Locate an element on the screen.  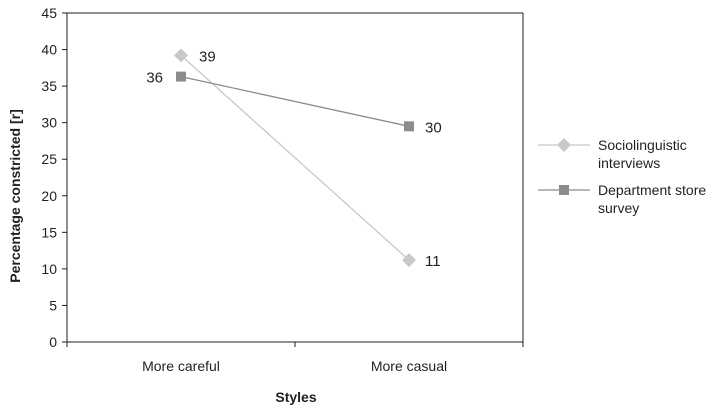
legend-label: interviews is located at coordinates (629, 163).